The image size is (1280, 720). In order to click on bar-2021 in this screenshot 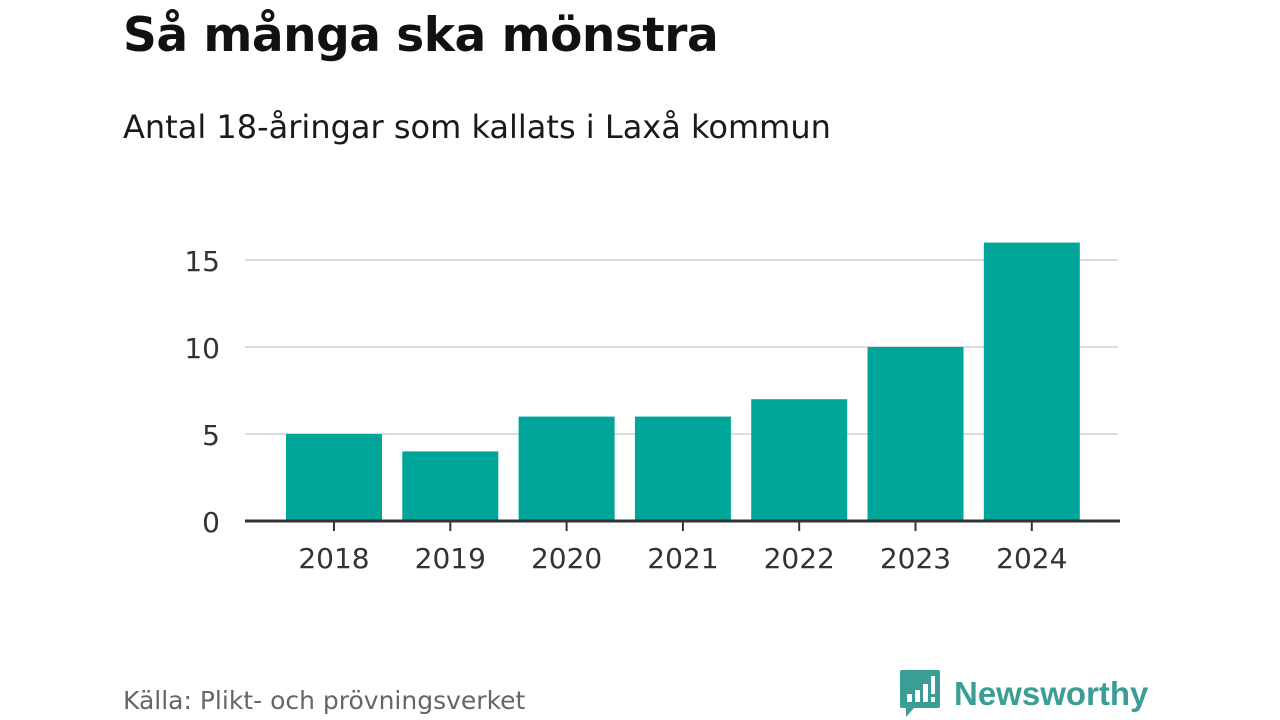, I will do `click(682, 468)`.